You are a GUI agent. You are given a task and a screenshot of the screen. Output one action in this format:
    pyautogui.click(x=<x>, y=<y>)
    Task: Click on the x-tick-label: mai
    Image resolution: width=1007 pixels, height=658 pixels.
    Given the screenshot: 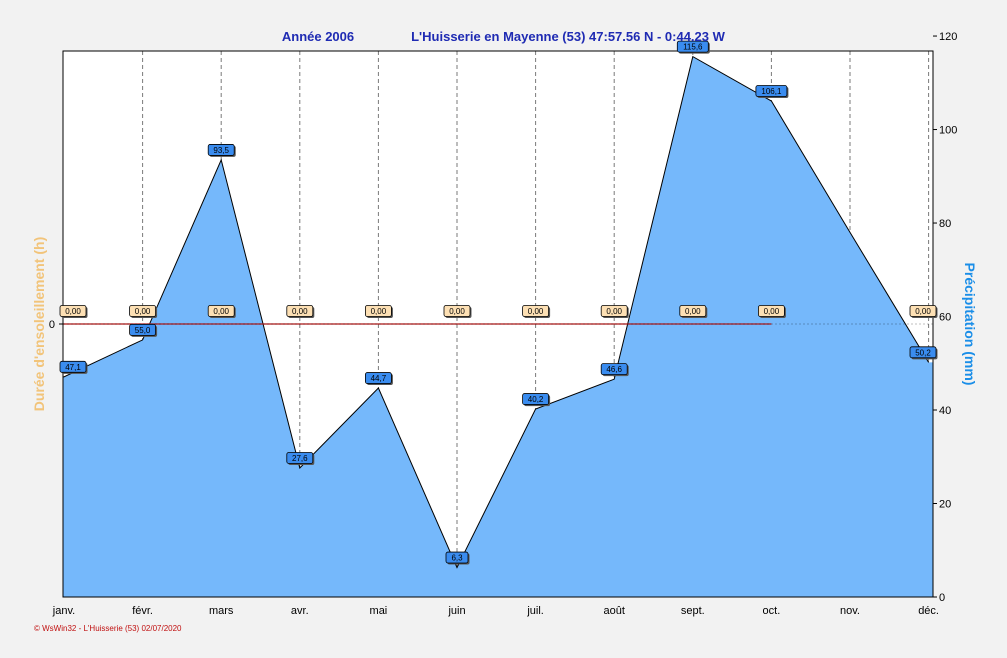 What is the action you would take?
    pyautogui.click(x=379, y=611)
    